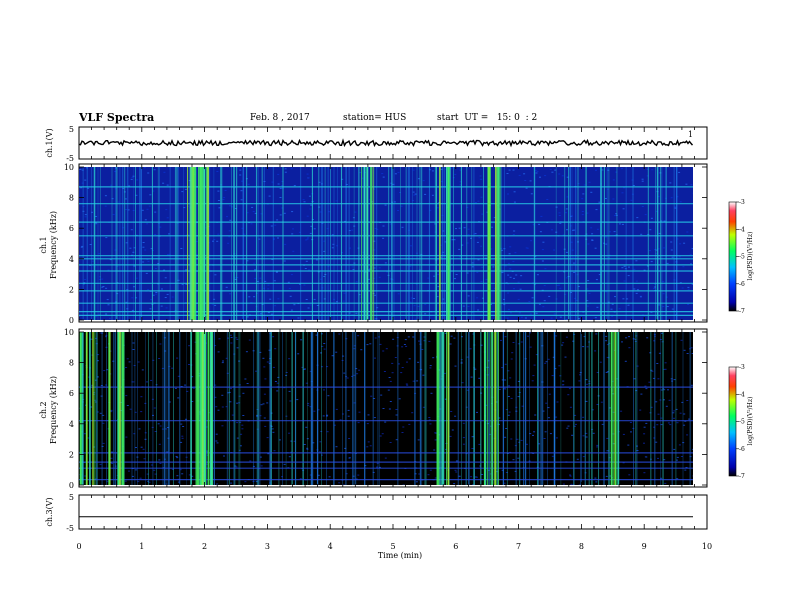 This screenshot has width=792, height=612. Describe the element at coordinates (71, 289) in the screenshot. I see `y-tick-label: 2` at that location.